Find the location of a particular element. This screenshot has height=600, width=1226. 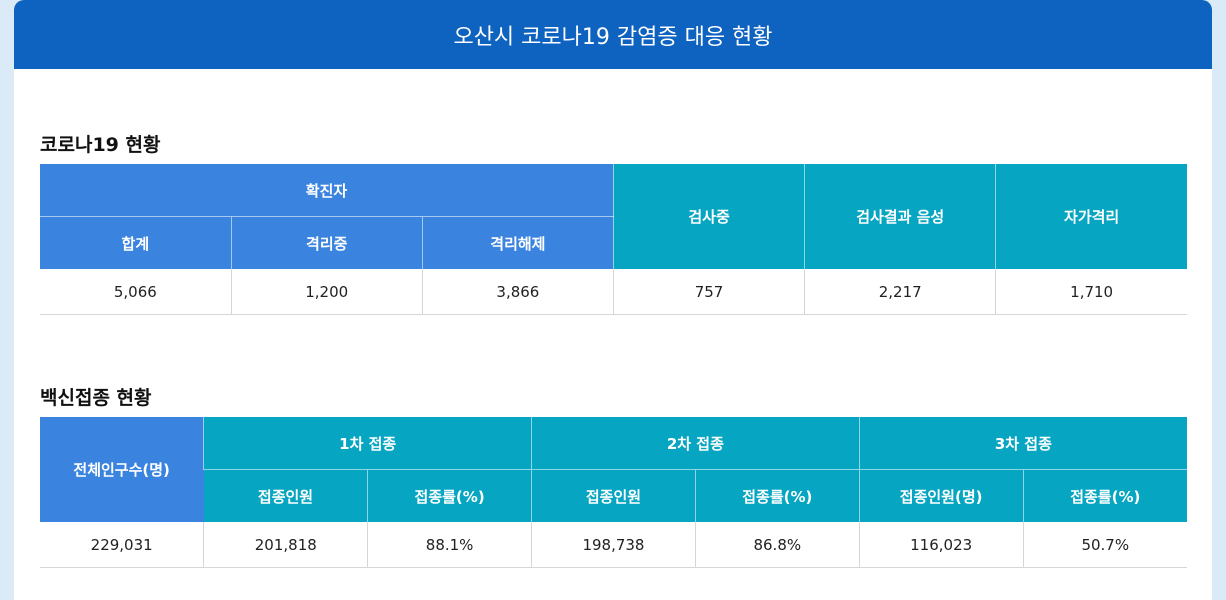

population-header: 전체인구수(명) is located at coordinates (122, 469).